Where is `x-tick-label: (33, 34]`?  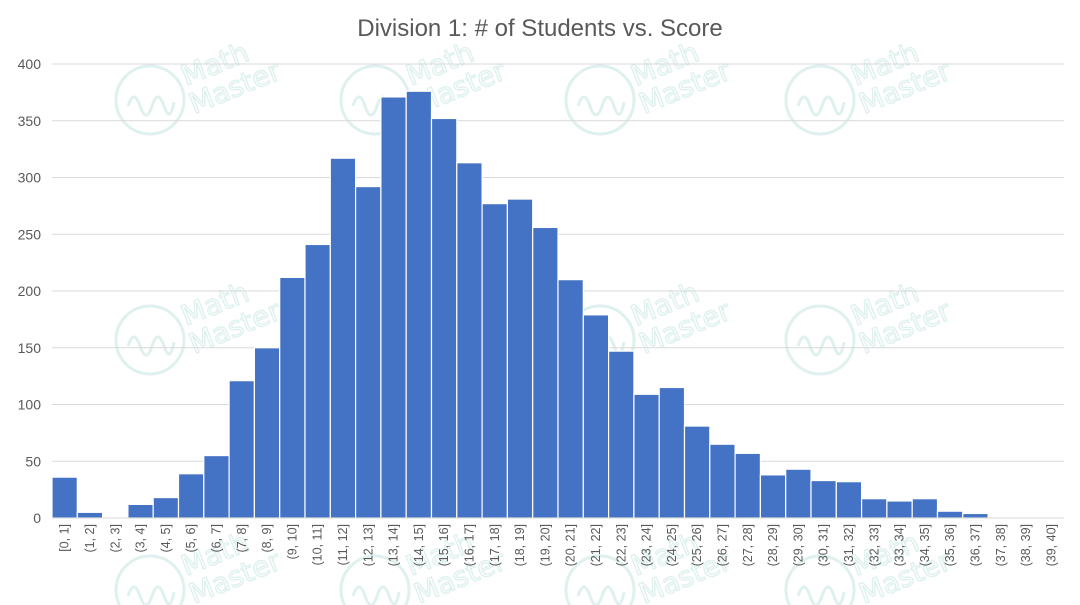
x-tick-label: (33, 34] is located at coordinates (900, 545).